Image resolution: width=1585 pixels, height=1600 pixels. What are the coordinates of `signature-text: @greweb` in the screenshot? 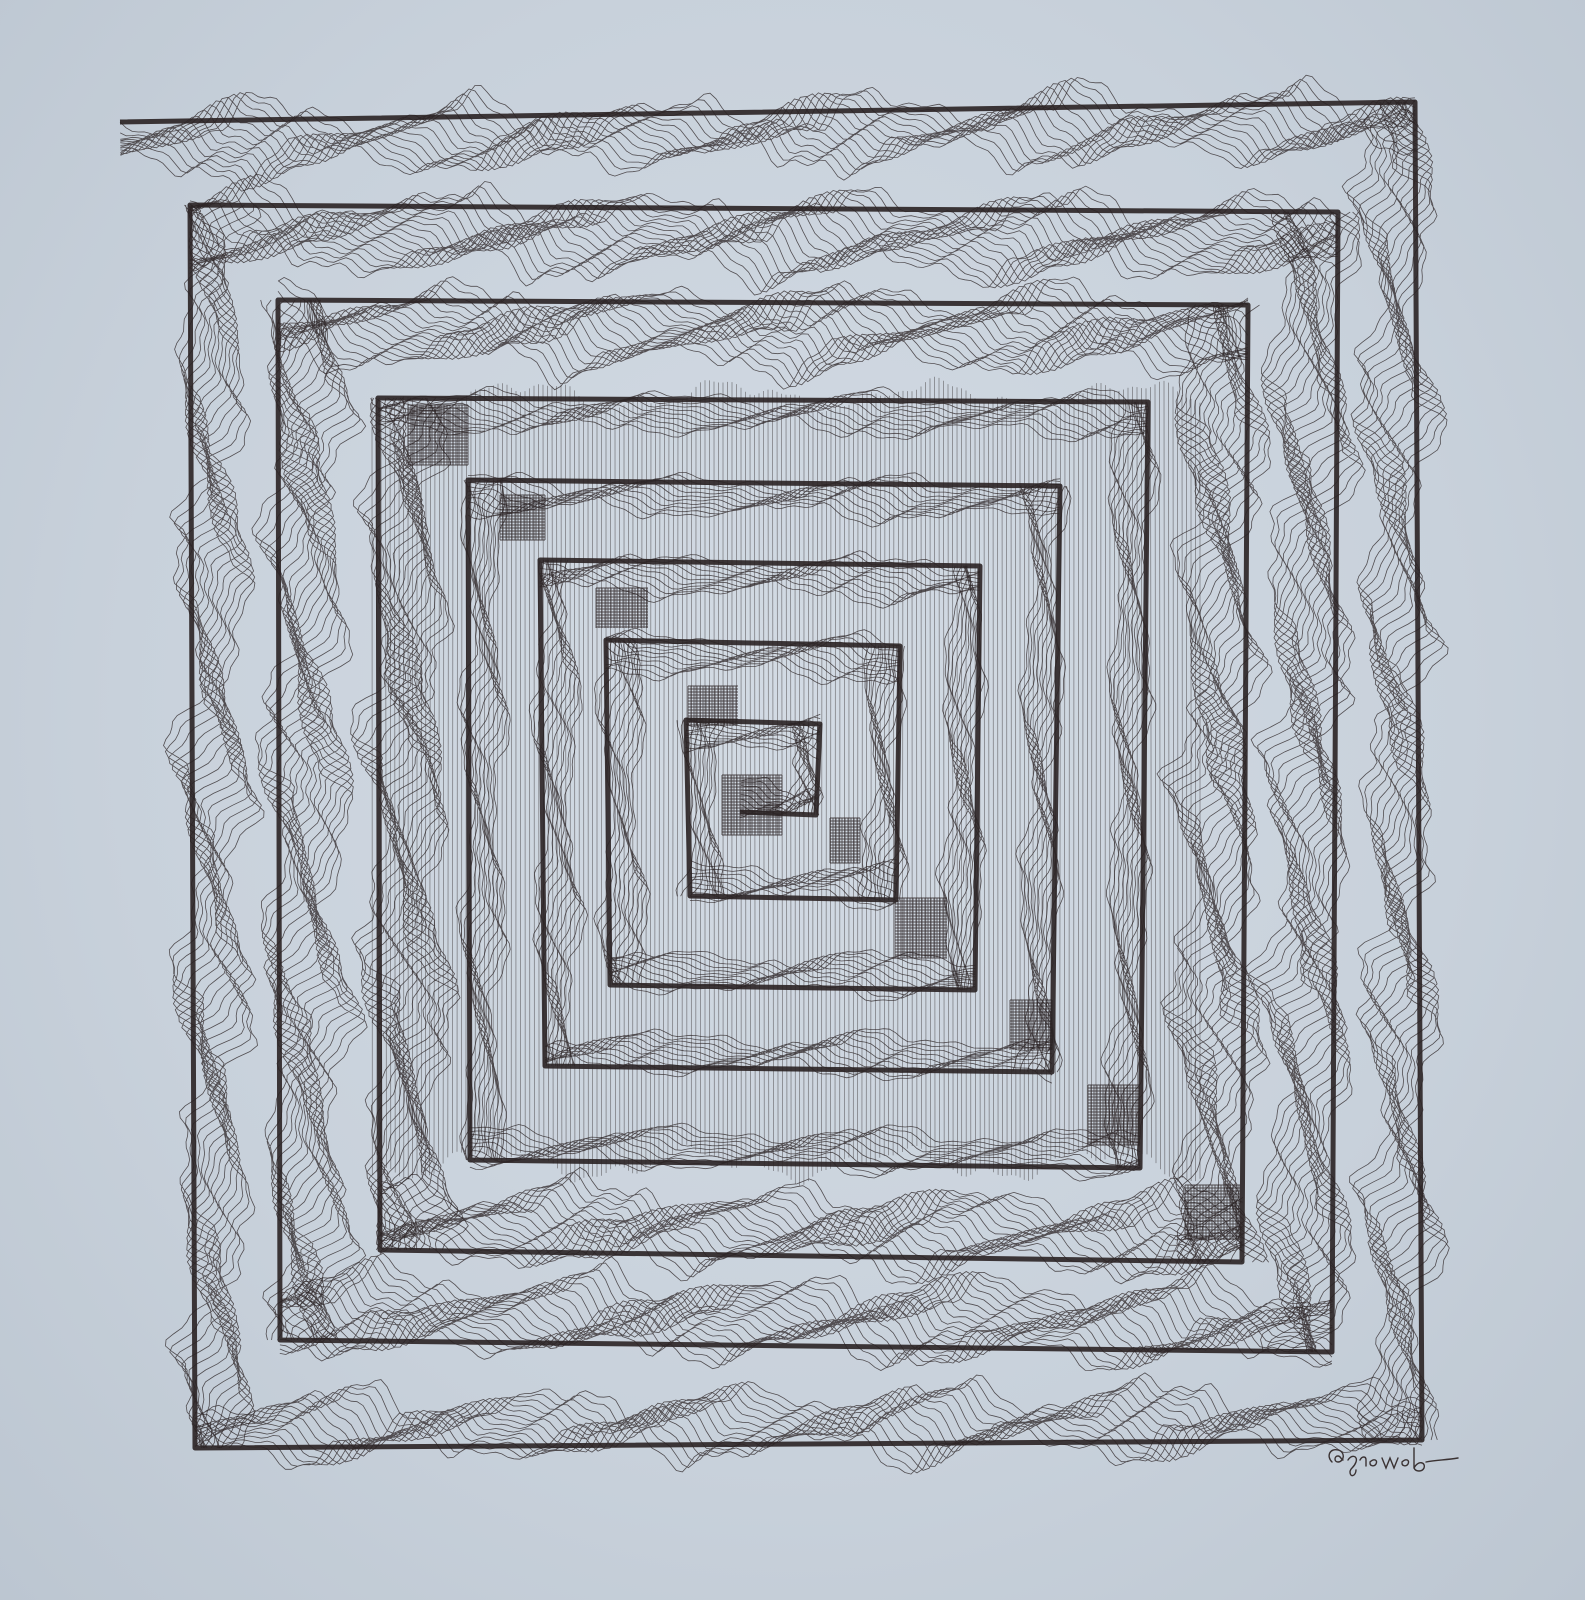 It's located at (1320, 1438).